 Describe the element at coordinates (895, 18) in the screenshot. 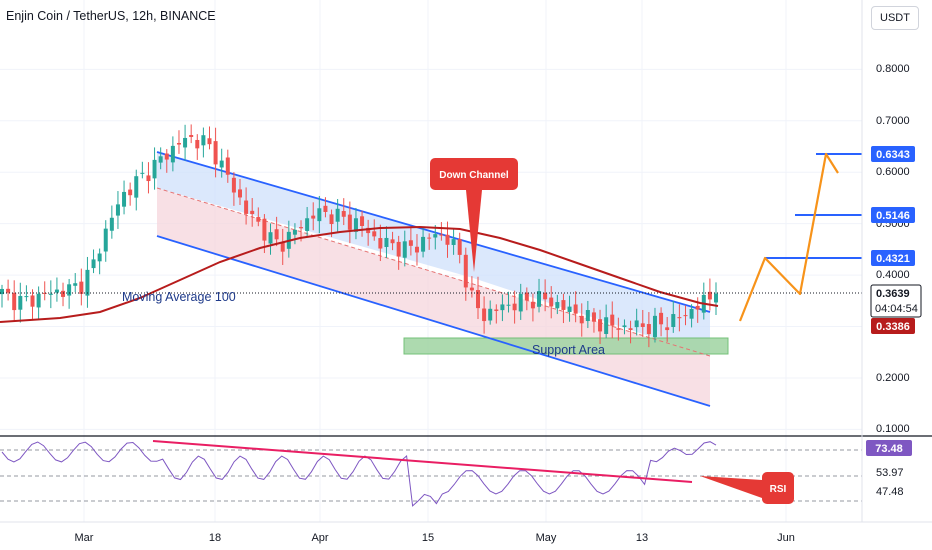

I see `currency-button: USDT` at that location.